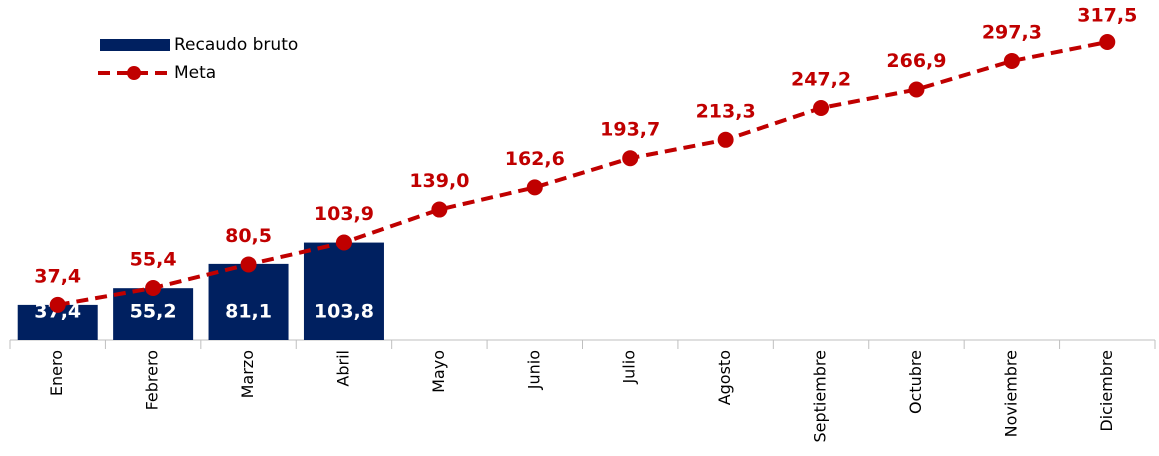 This screenshot has height=456, width=1159. I want to click on line-label: 162,6, so click(535, 159).